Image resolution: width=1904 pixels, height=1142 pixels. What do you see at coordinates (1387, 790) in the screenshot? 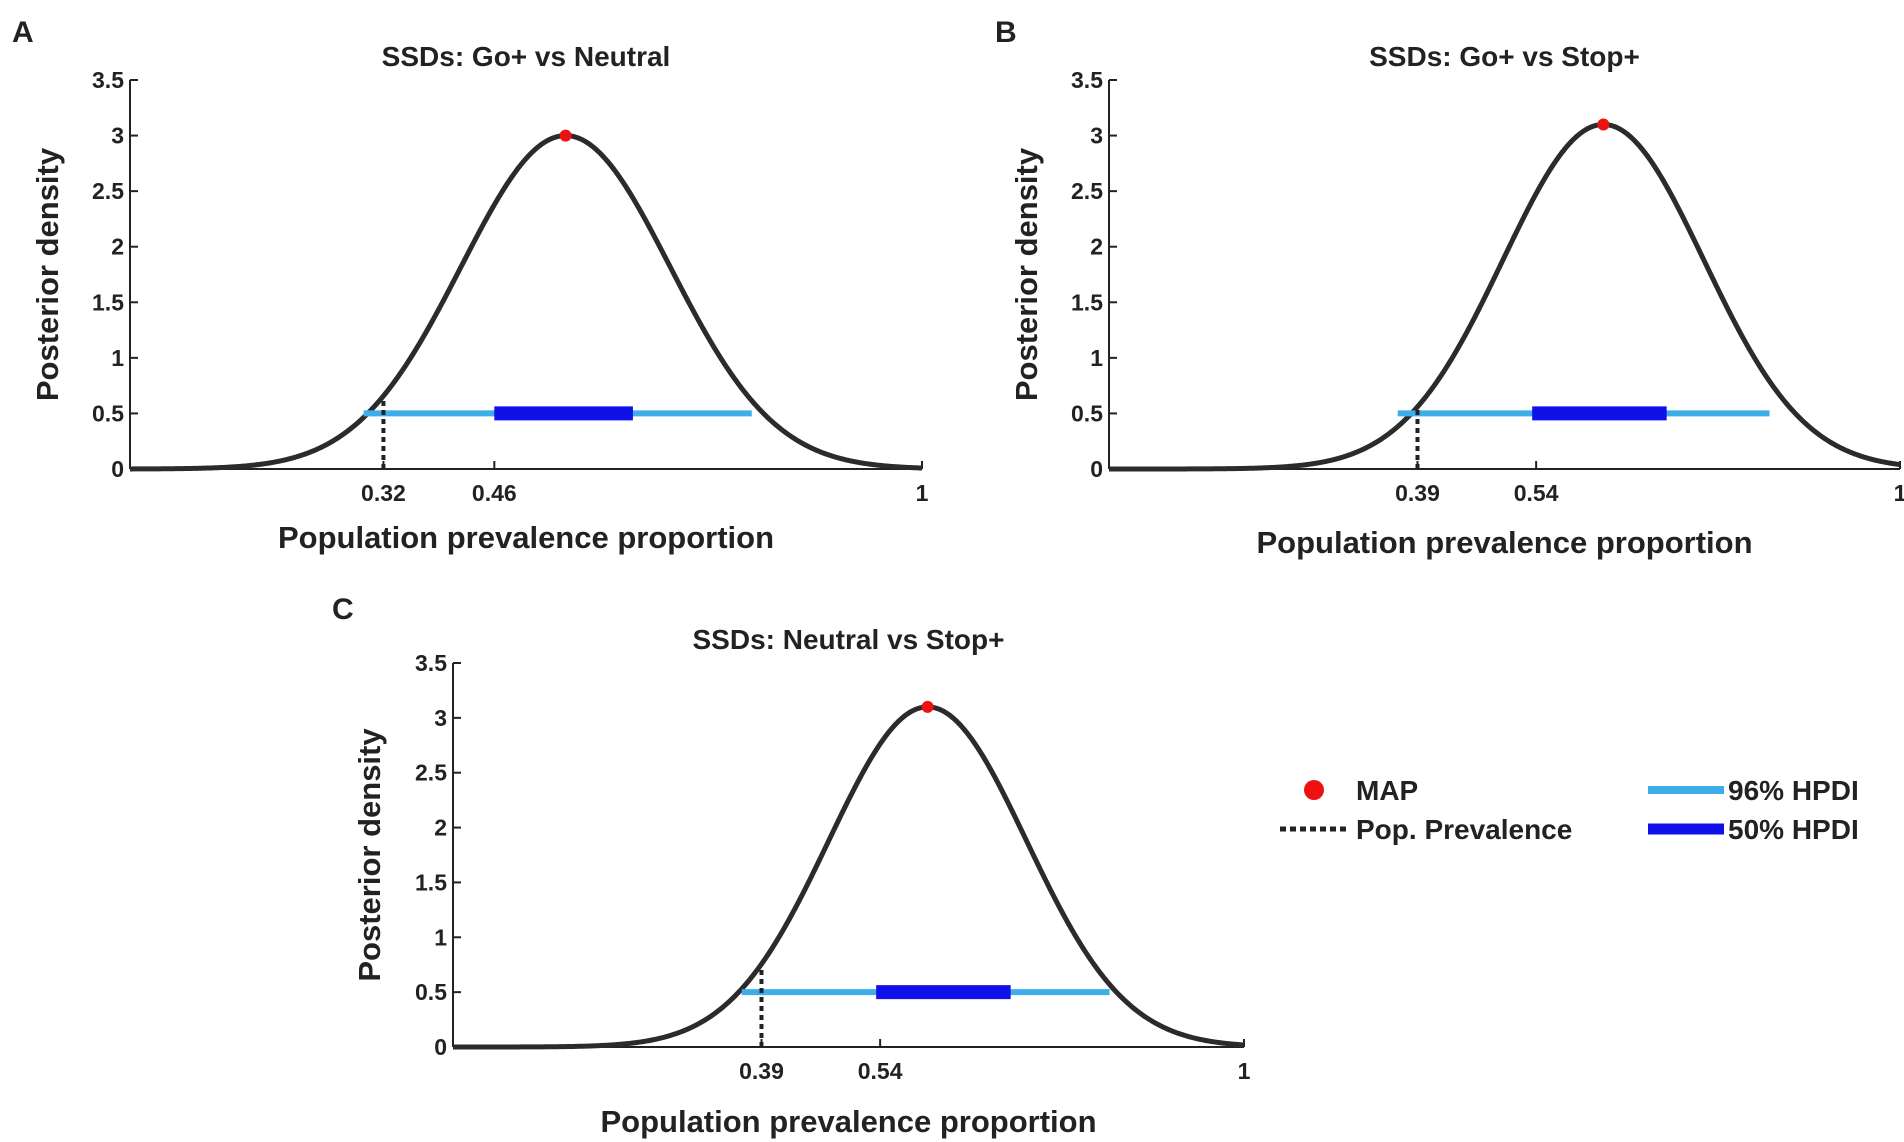
I see `legend-map-label: MAP` at bounding box center [1387, 790].